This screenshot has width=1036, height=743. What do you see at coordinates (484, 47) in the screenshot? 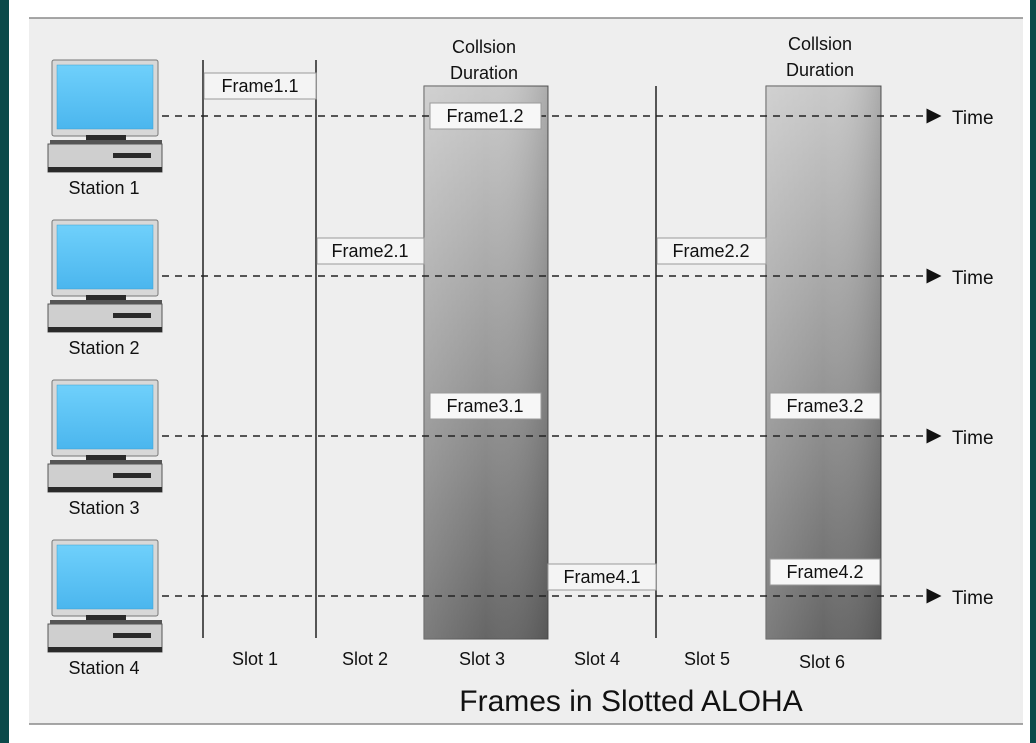
I see `collision-header-1-line1: Collsion` at bounding box center [484, 47].